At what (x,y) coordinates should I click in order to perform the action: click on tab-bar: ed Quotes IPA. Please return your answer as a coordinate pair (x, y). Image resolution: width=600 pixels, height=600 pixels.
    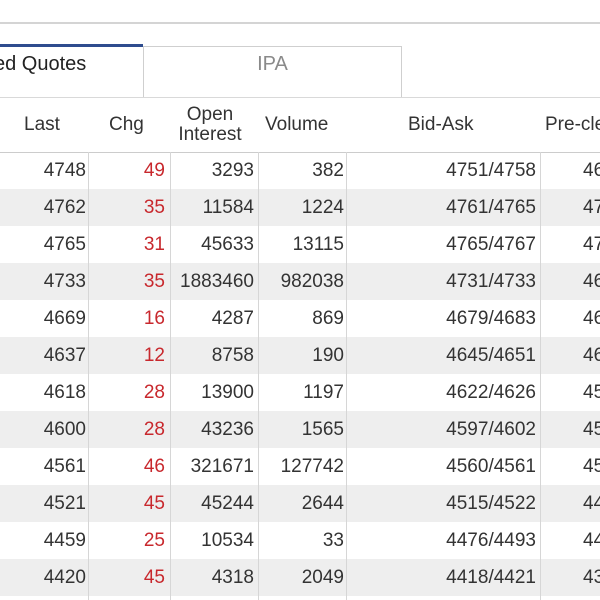
    Looking at the image, I should click on (300, 72).